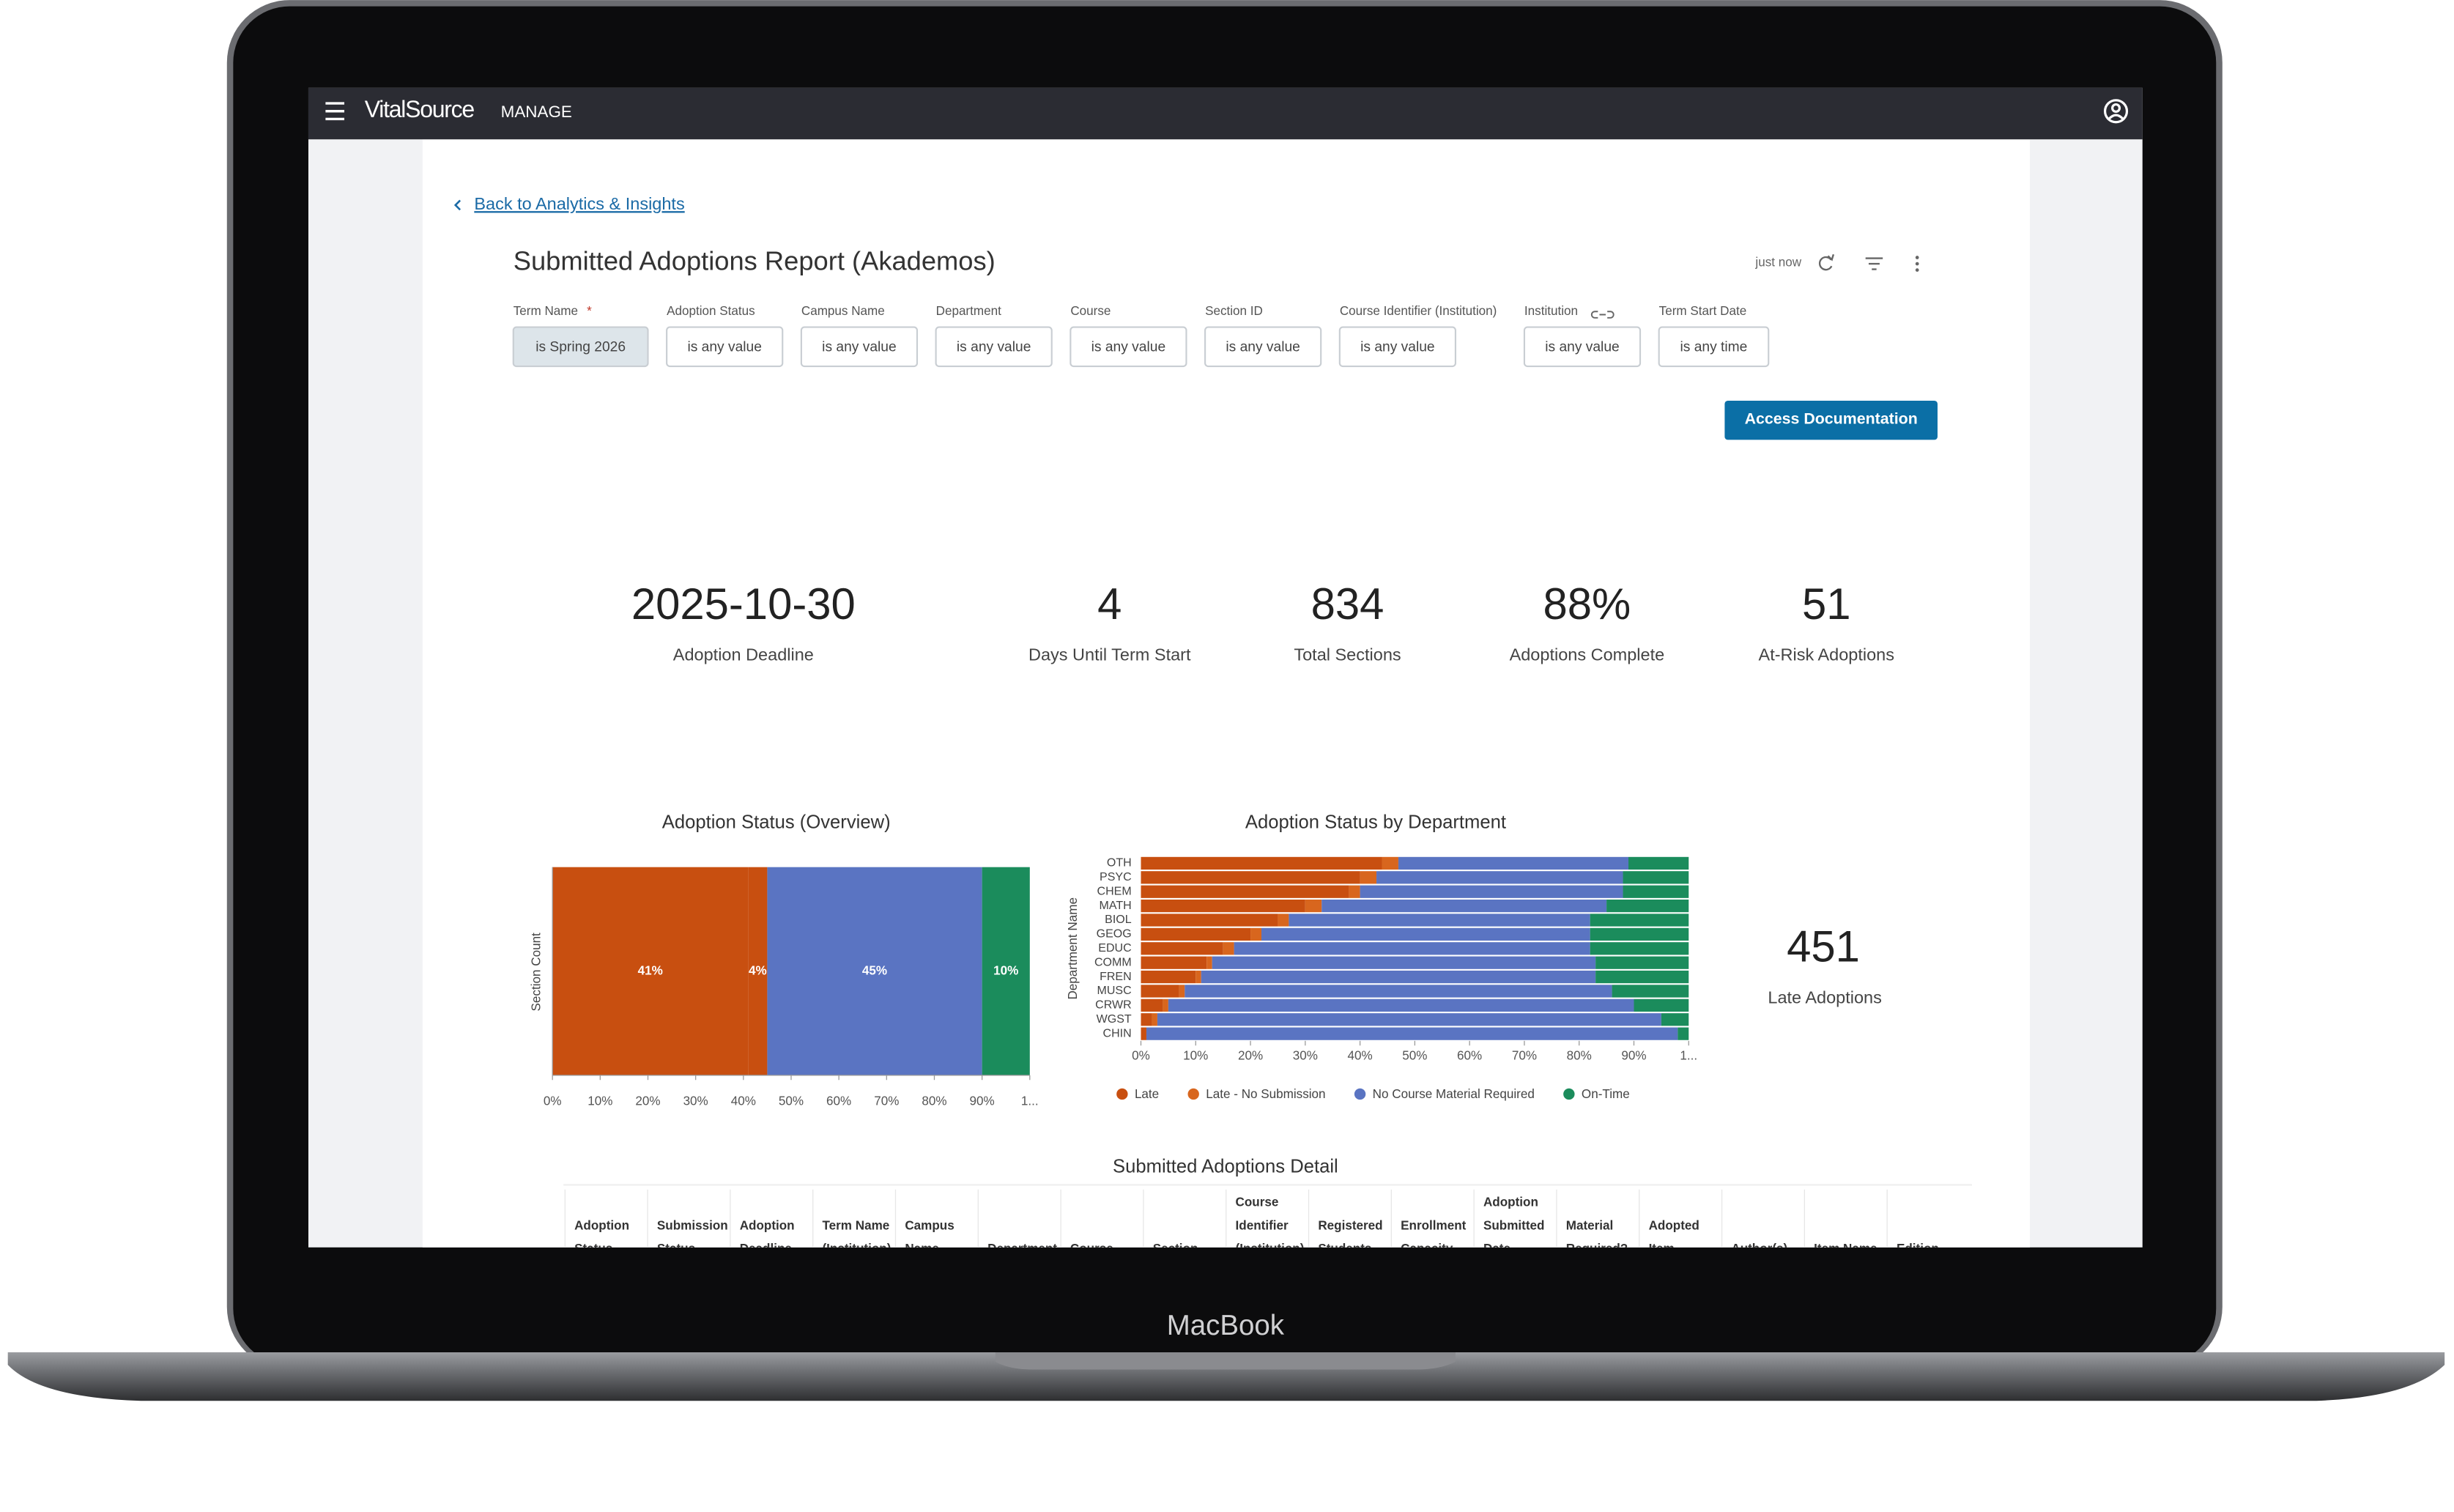 Image resolution: width=2454 pixels, height=1512 pixels. What do you see at coordinates (335, 111) in the screenshot?
I see `menu-icon` at bounding box center [335, 111].